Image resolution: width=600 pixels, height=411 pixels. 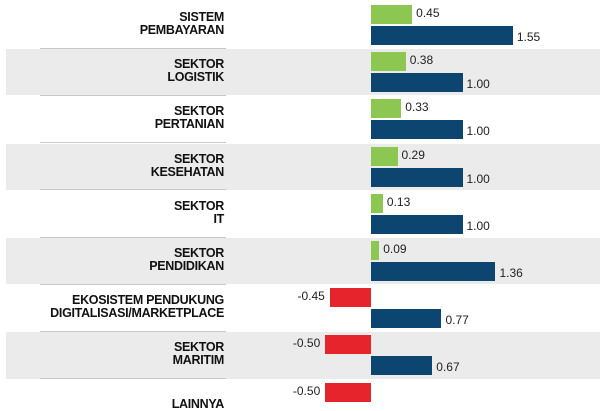 I want to click on data-label: 0.09, so click(x=395, y=249).